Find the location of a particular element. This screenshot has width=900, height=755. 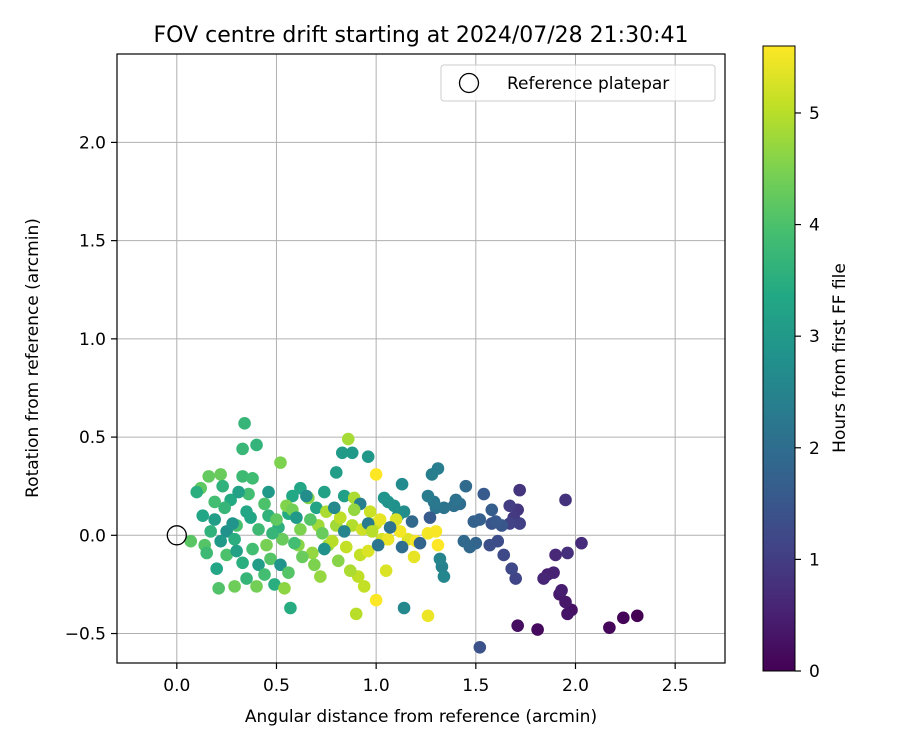

x-axis-ticks: 0.0 0.5 1.0 1.5 2.0 2.5 is located at coordinates (426, 679).